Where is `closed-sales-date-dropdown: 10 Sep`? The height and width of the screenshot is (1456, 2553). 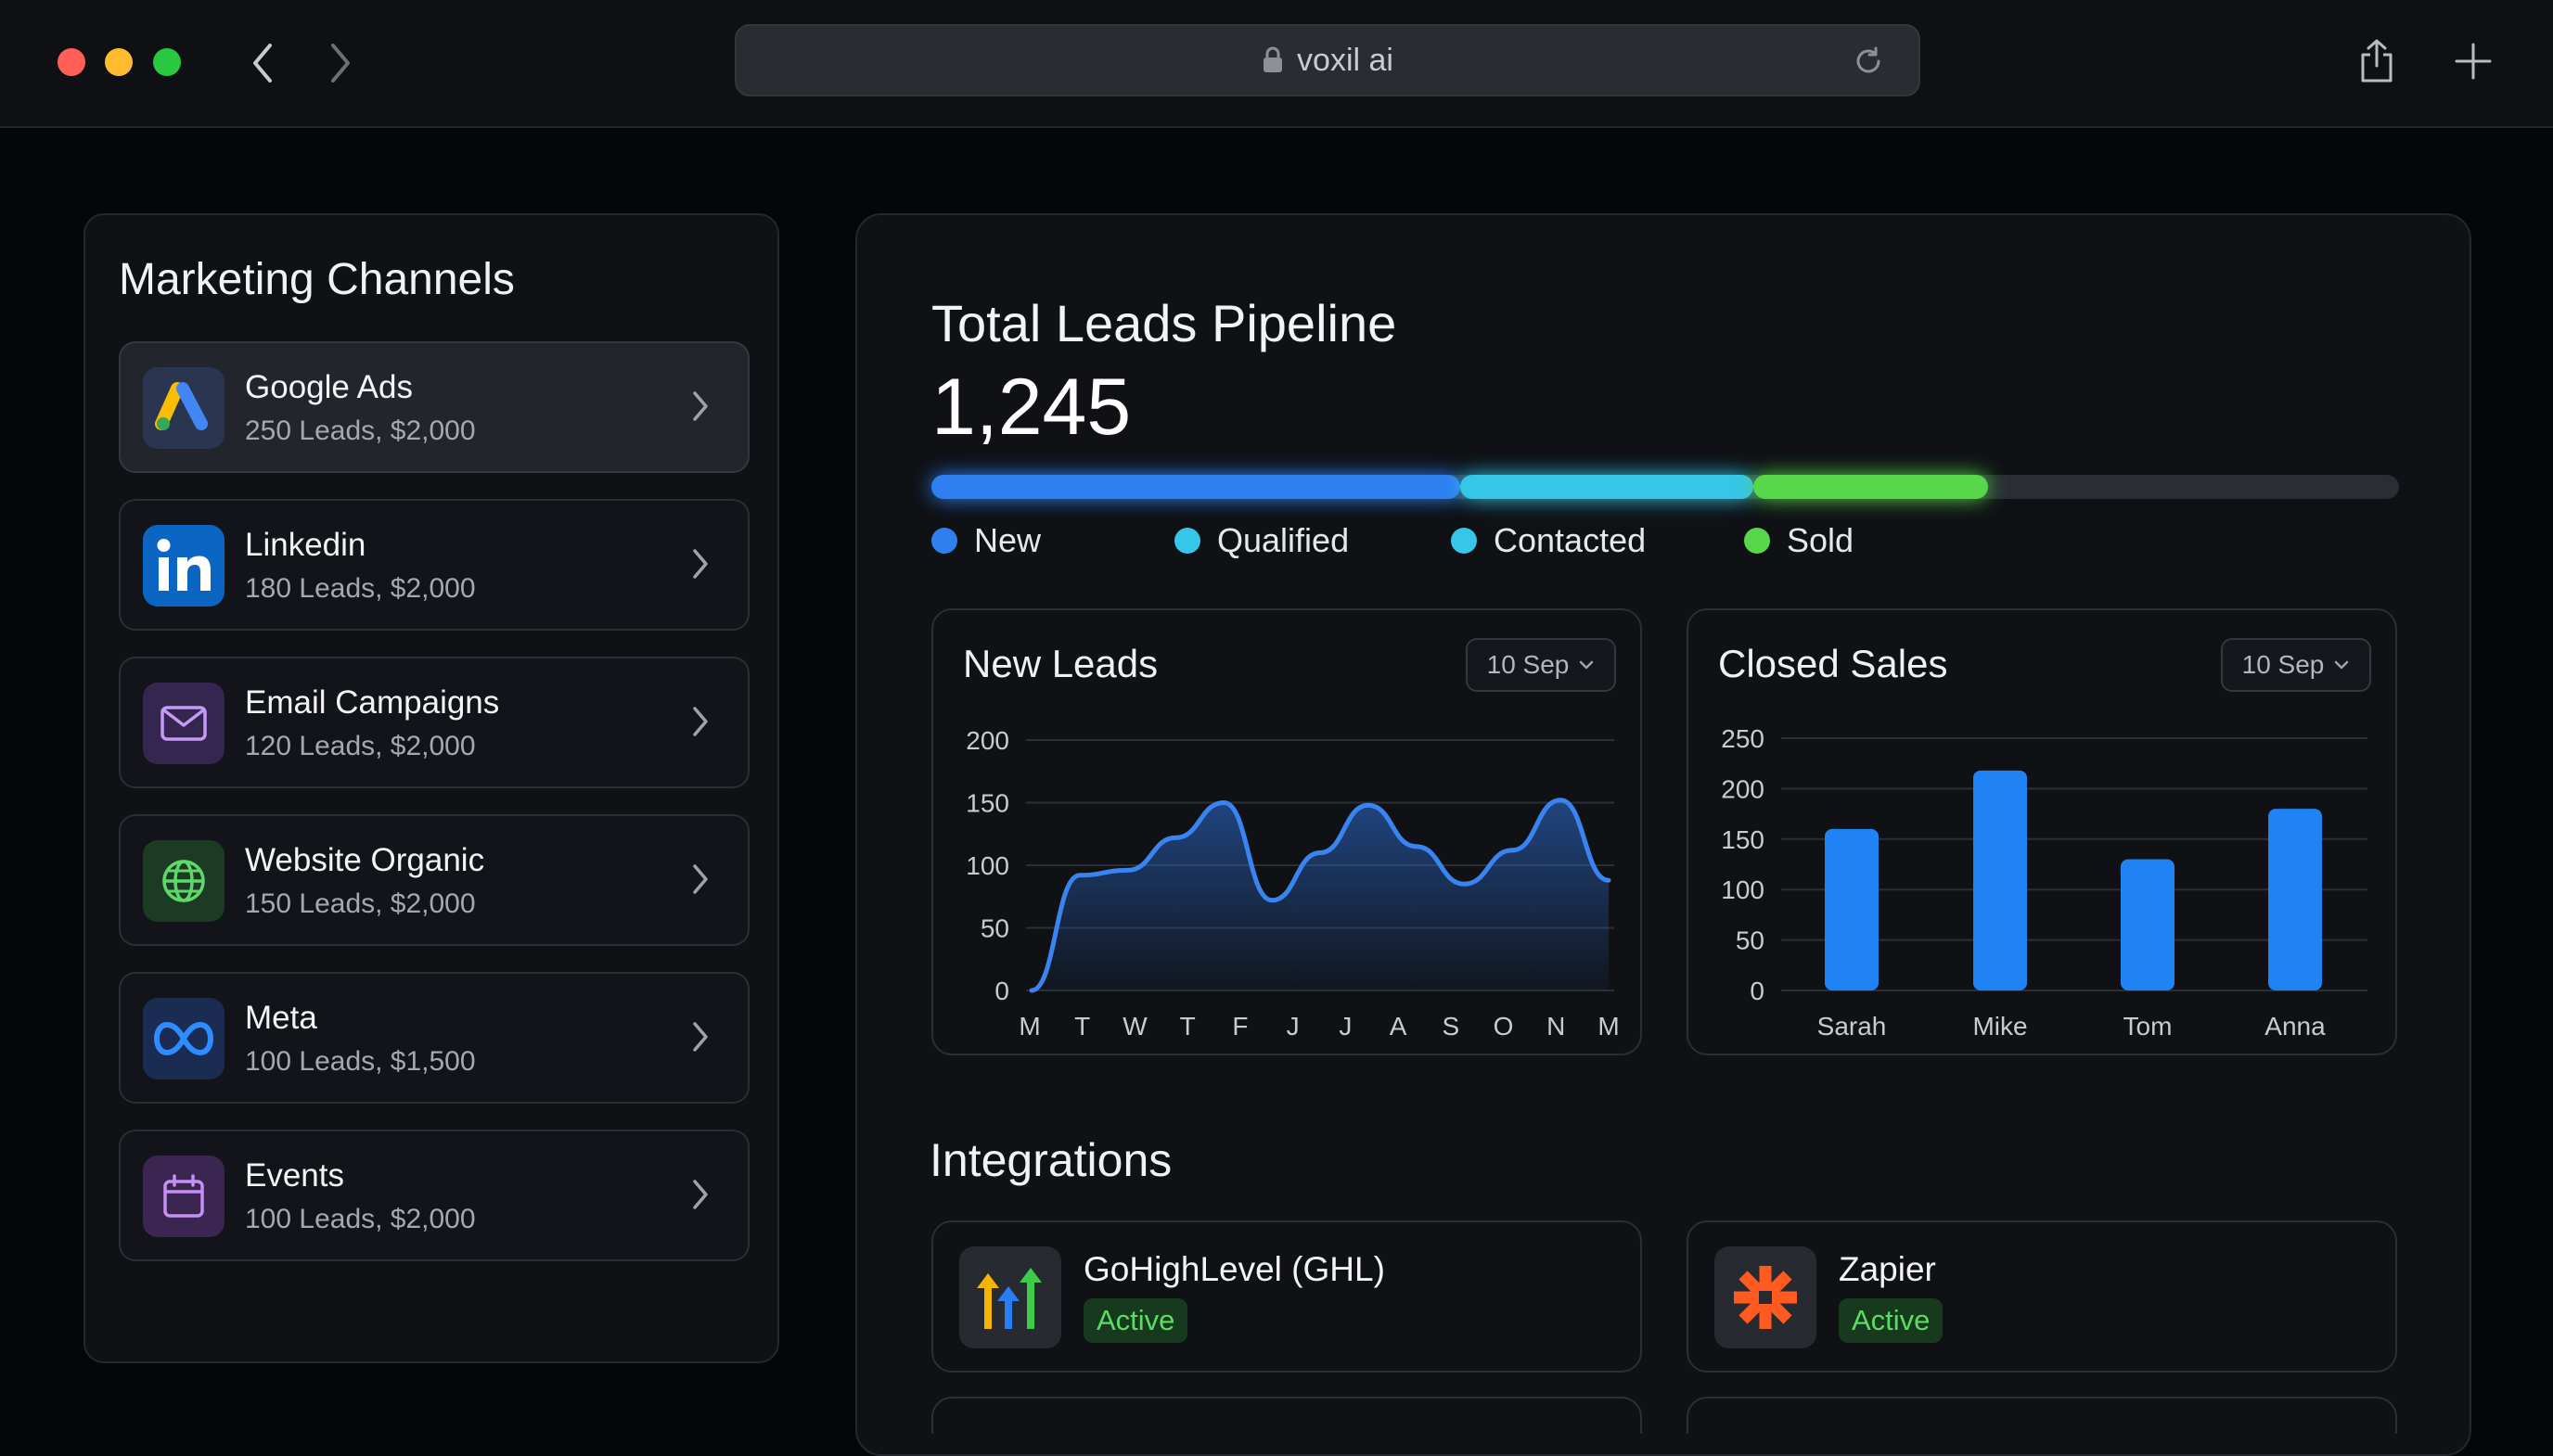 closed-sales-date-dropdown: 10 Sep is located at coordinates (2296, 665).